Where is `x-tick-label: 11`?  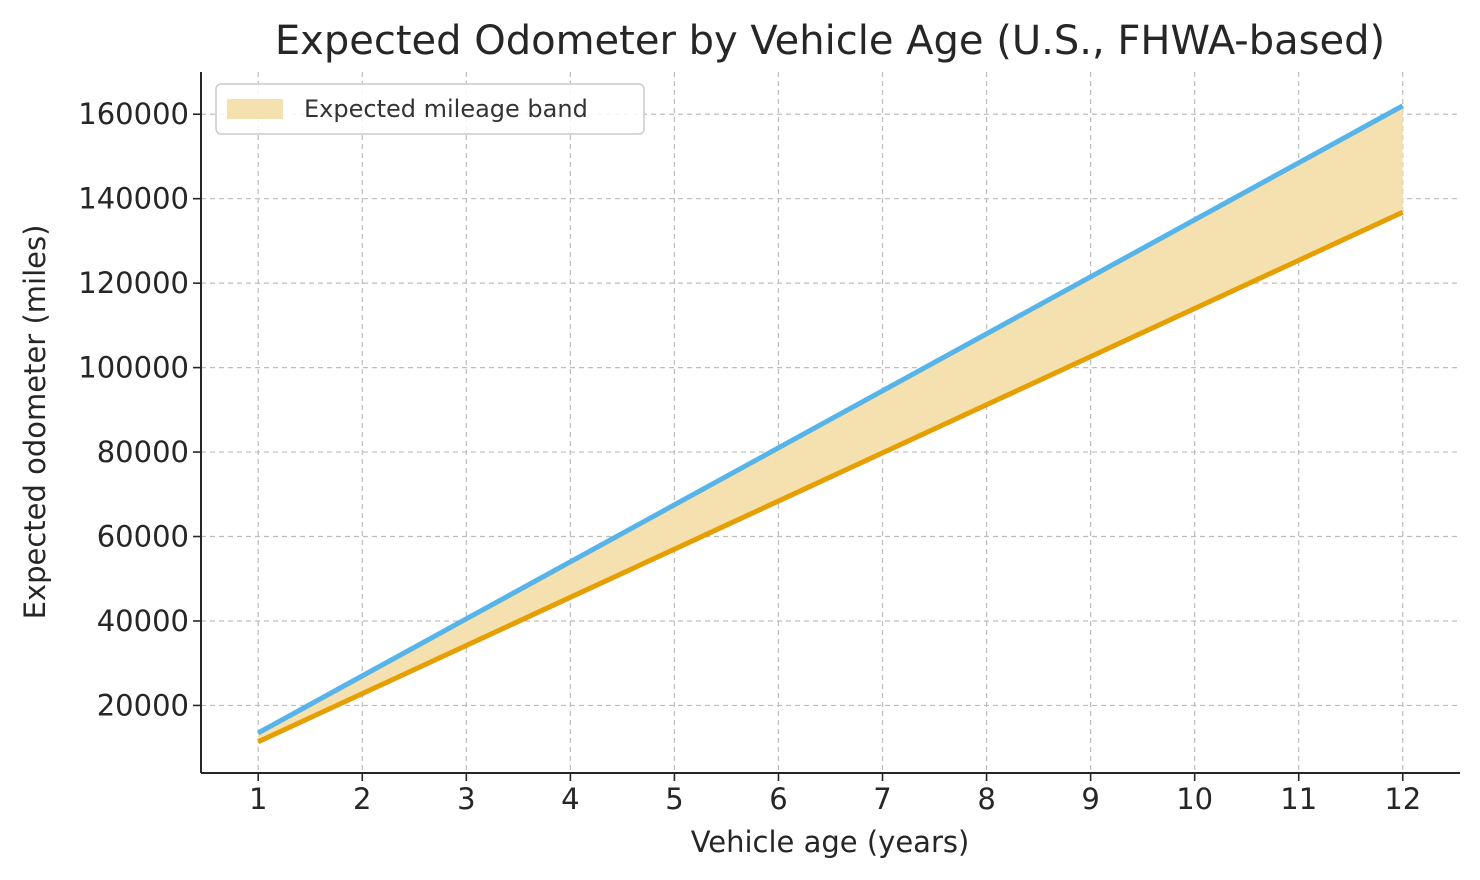
x-tick-label: 11 is located at coordinates (1298, 799).